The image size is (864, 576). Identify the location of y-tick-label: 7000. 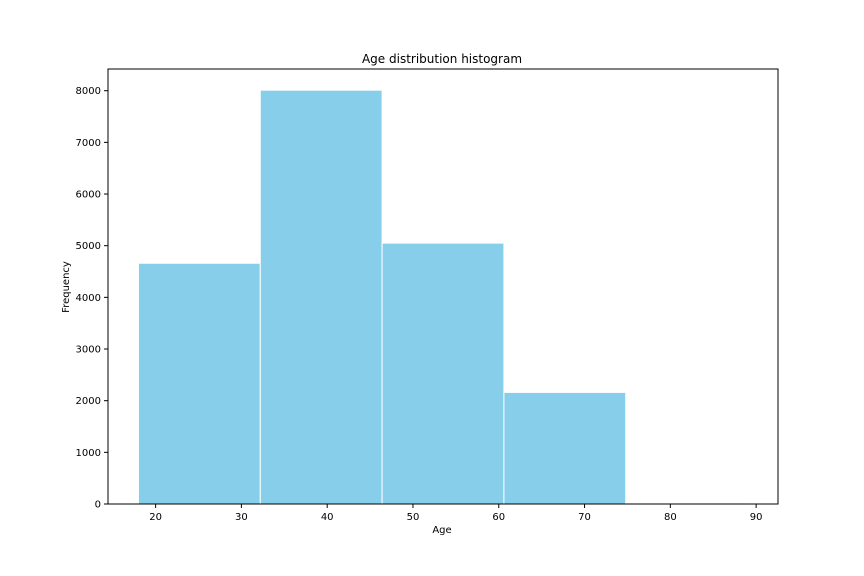
(88, 143).